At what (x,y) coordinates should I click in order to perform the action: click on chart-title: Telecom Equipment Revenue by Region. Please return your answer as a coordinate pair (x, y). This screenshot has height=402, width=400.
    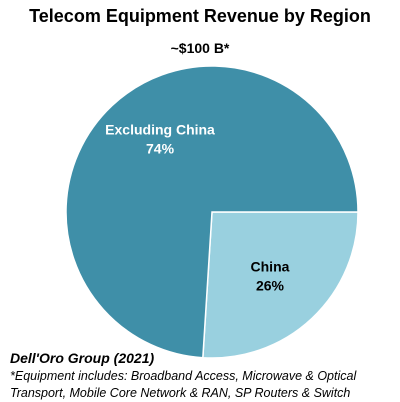
    Looking at the image, I should click on (200, 16).